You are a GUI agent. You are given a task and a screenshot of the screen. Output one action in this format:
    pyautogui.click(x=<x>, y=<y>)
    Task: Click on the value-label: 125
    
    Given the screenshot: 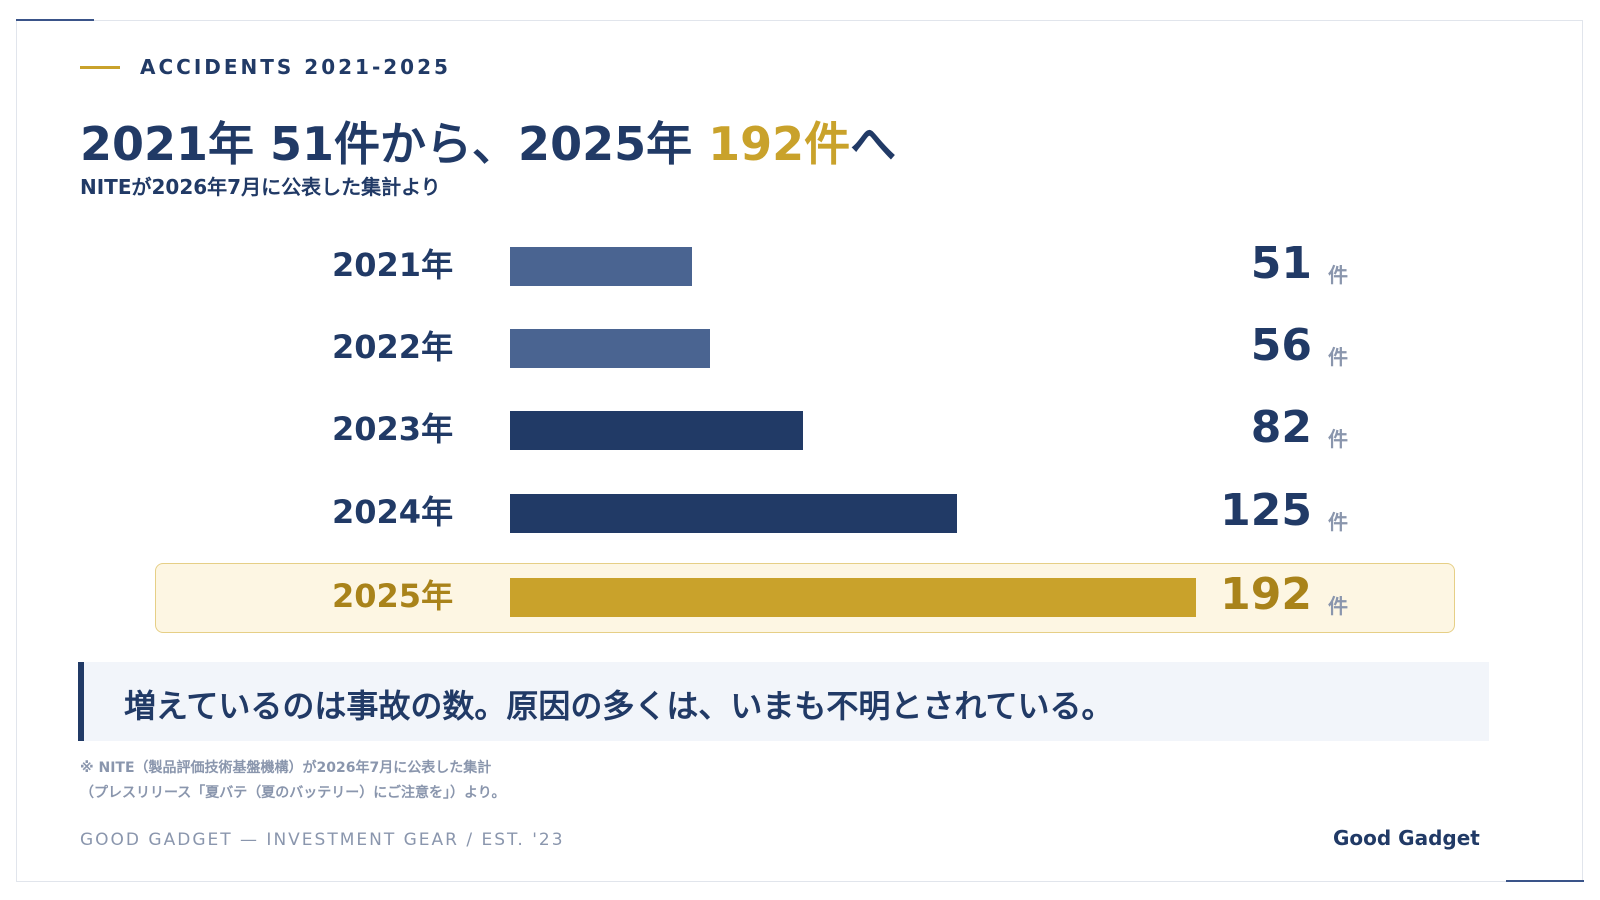 What is the action you would take?
    pyautogui.click(x=1266, y=510)
    